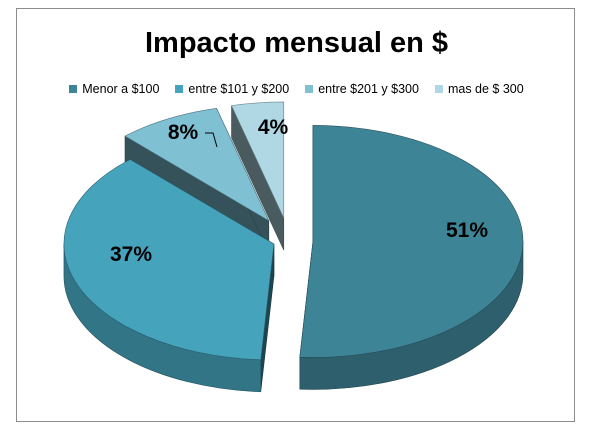  I want to click on legend-item-101-200: entre $101 y $200, so click(232, 89).